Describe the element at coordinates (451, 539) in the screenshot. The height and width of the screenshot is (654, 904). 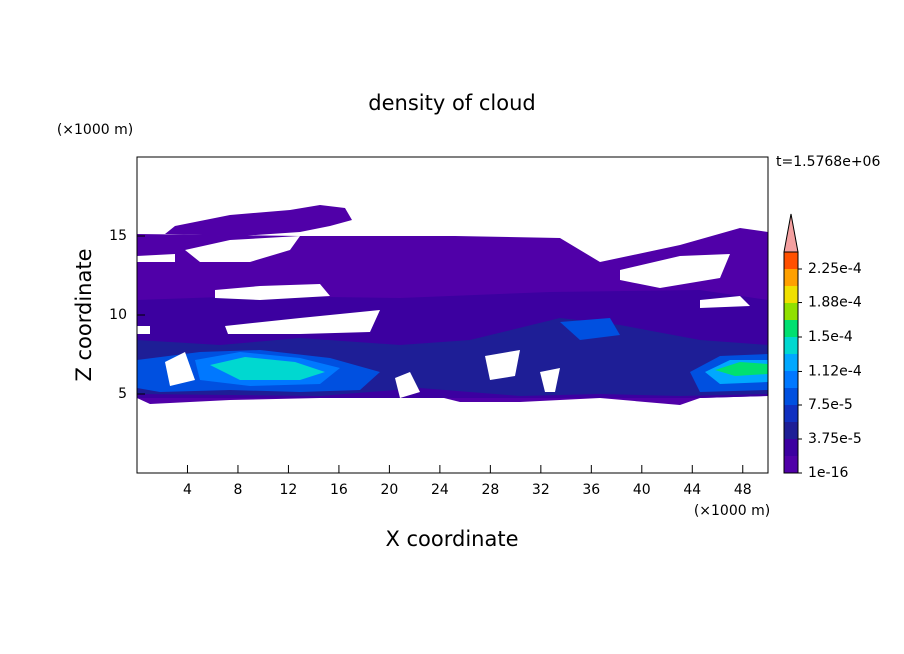
I see `x-axis-label: X coordinate` at that location.